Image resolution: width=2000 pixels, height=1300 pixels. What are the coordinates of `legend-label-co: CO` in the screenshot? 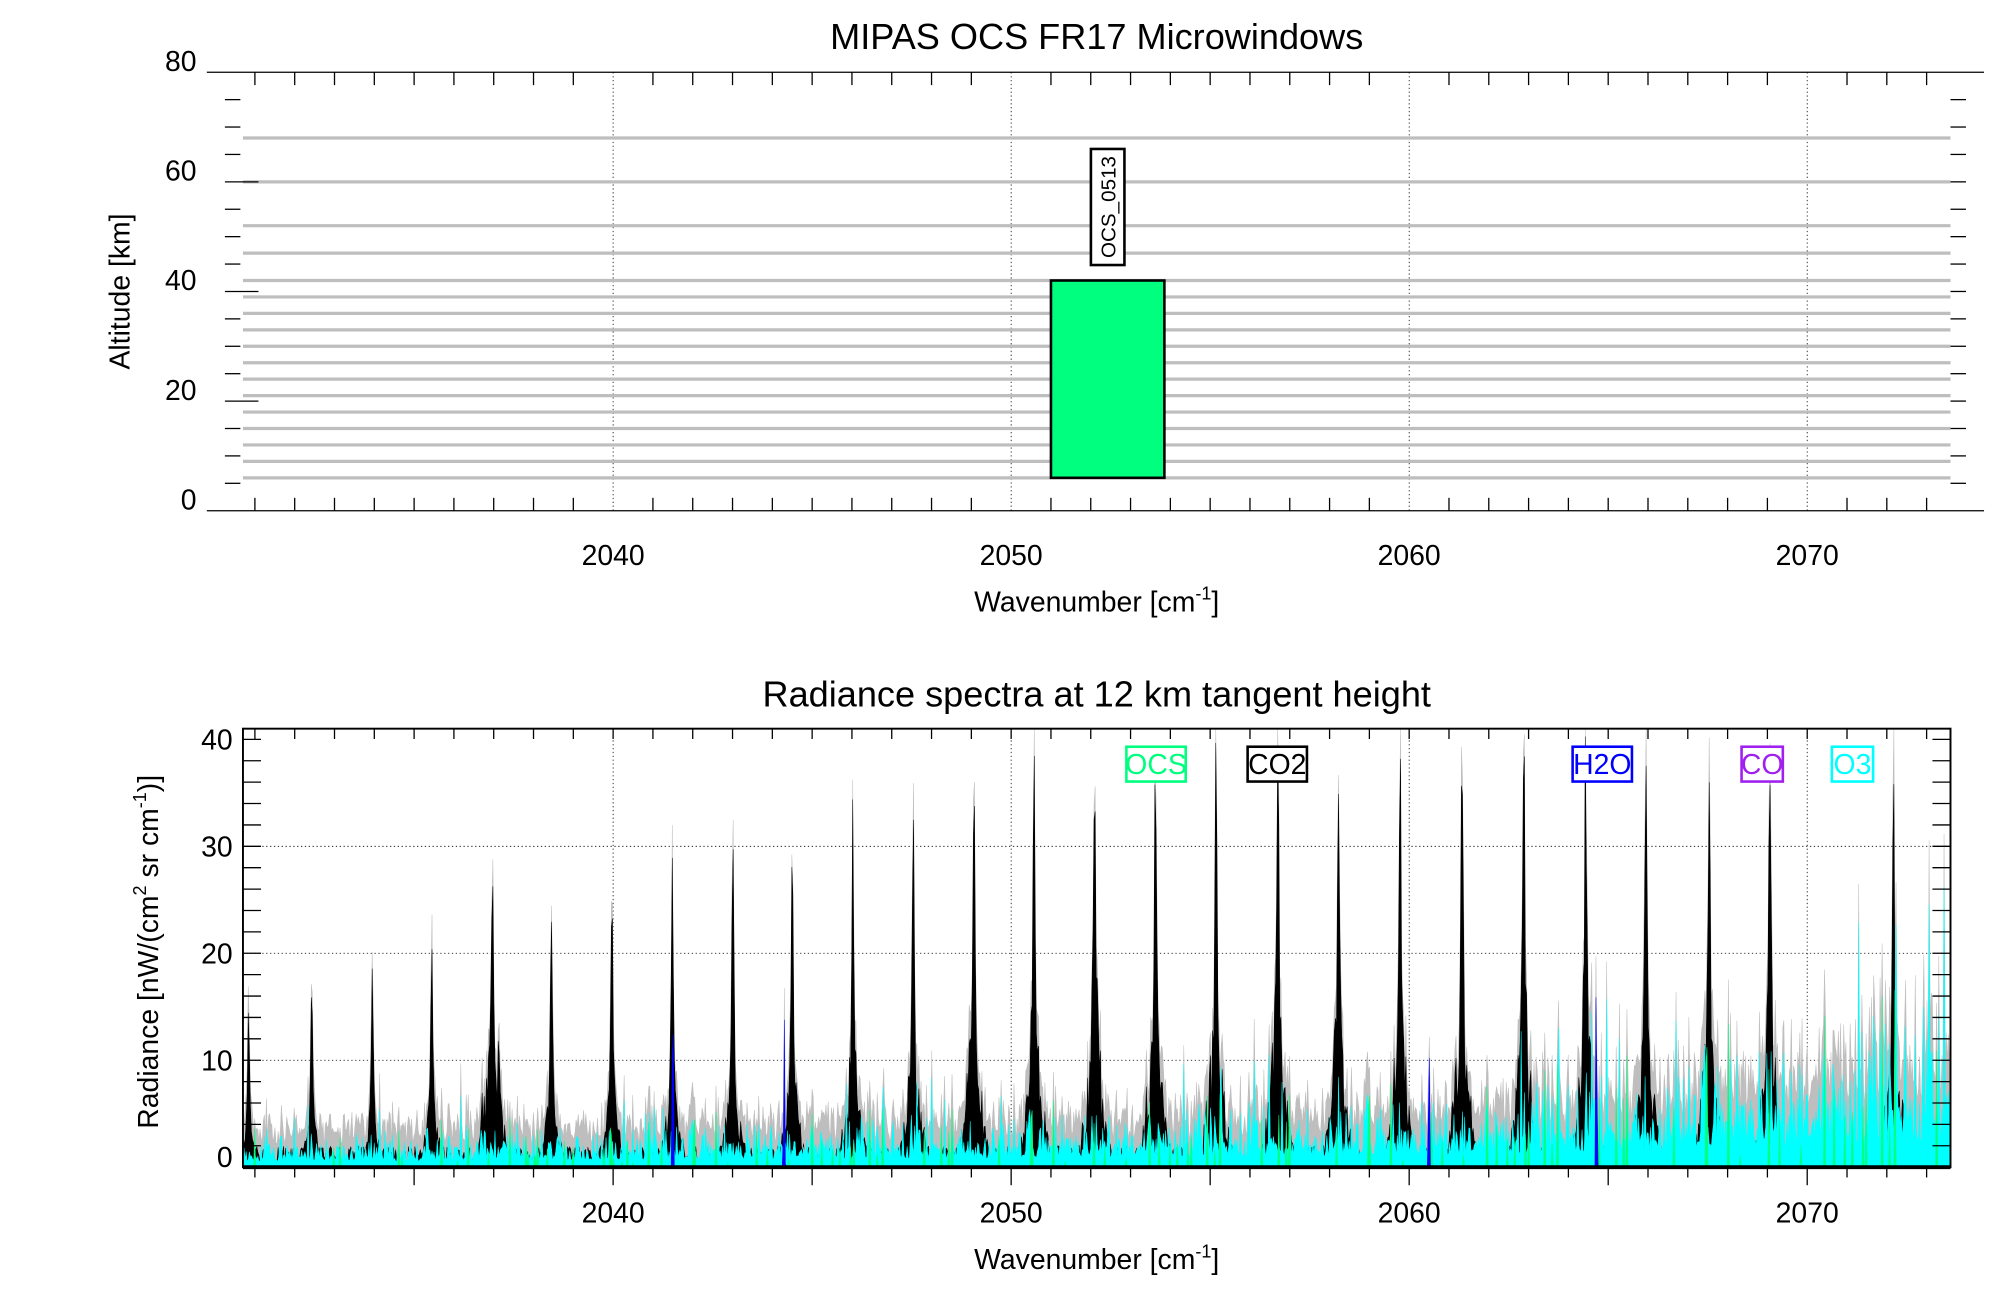 It's located at (1762, 765).